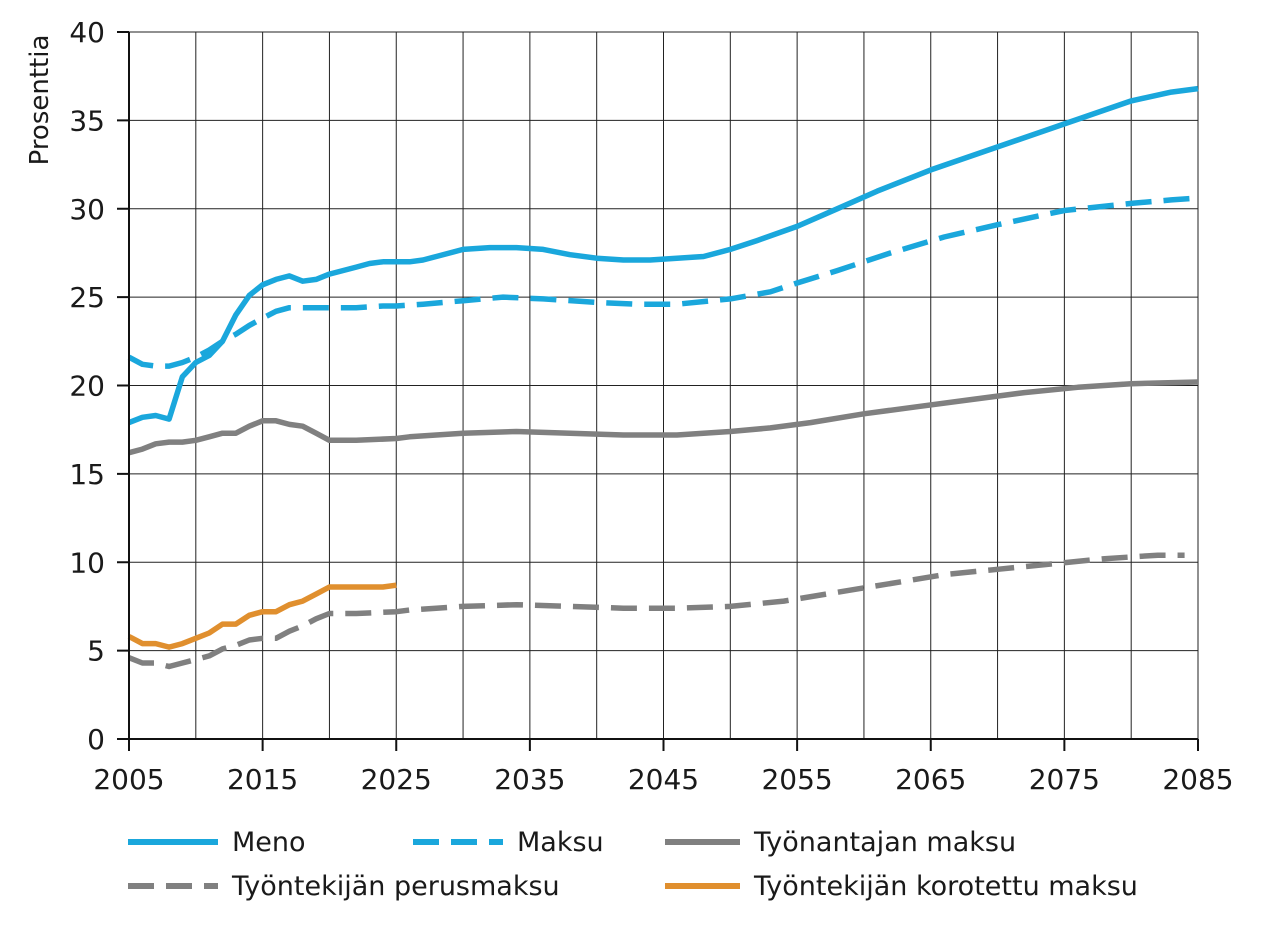 This screenshot has height=945, width=1288. What do you see at coordinates (796, 779) in the screenshot?
I see `x-tick-label: 2055` at bounding box center [796, 779].